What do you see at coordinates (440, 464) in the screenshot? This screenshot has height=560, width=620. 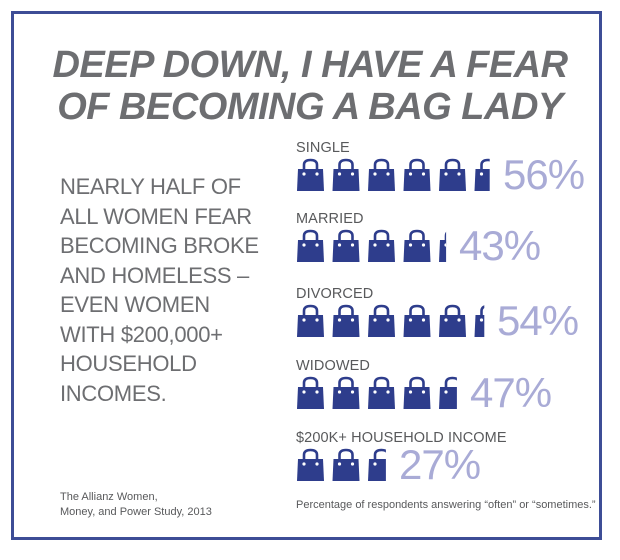 I see `percent-label: 27%` at bounding box center [440, 464].